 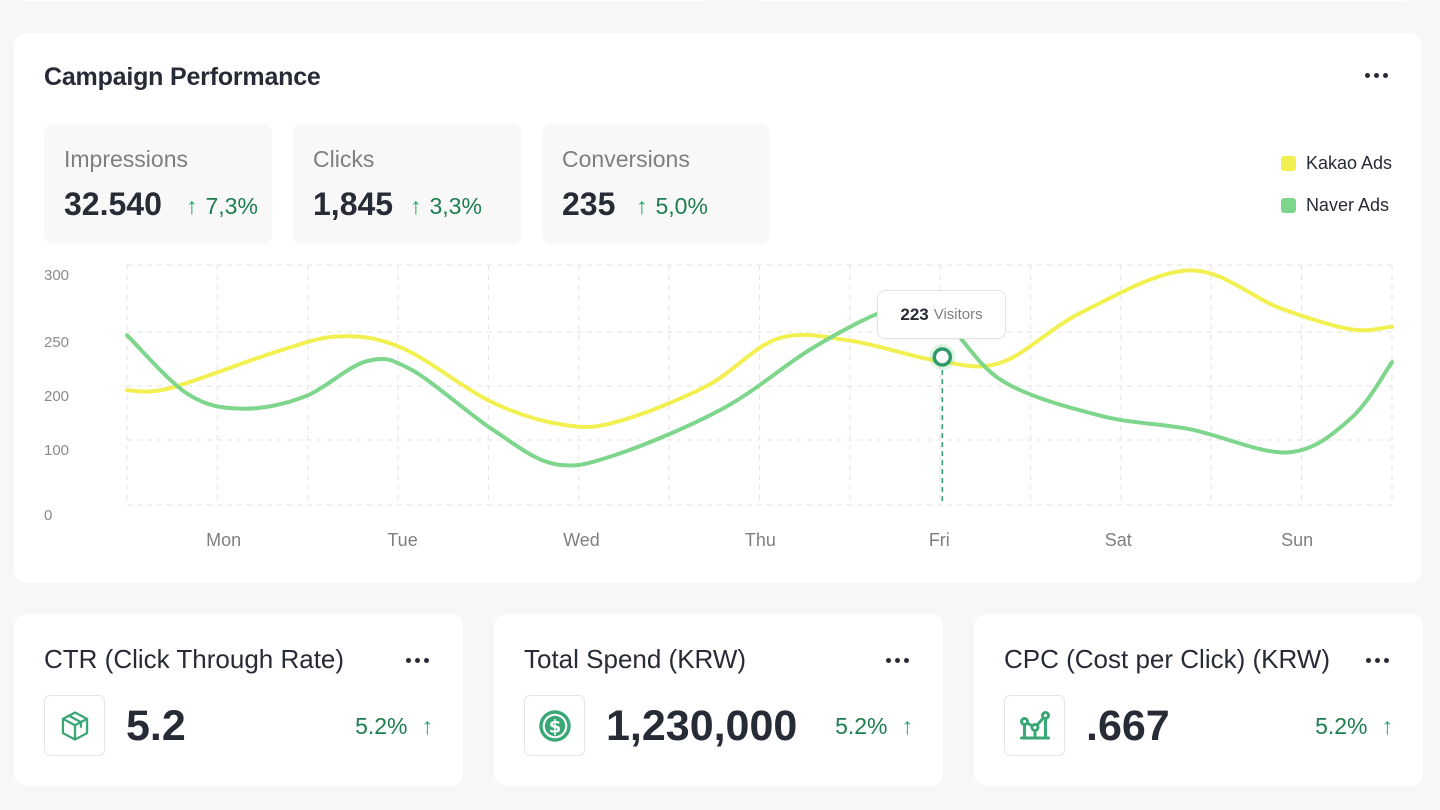 What do you see at coordinates (942, 357) in the screenshot?
I see `highlight-point` at bounding box center [942, 357].